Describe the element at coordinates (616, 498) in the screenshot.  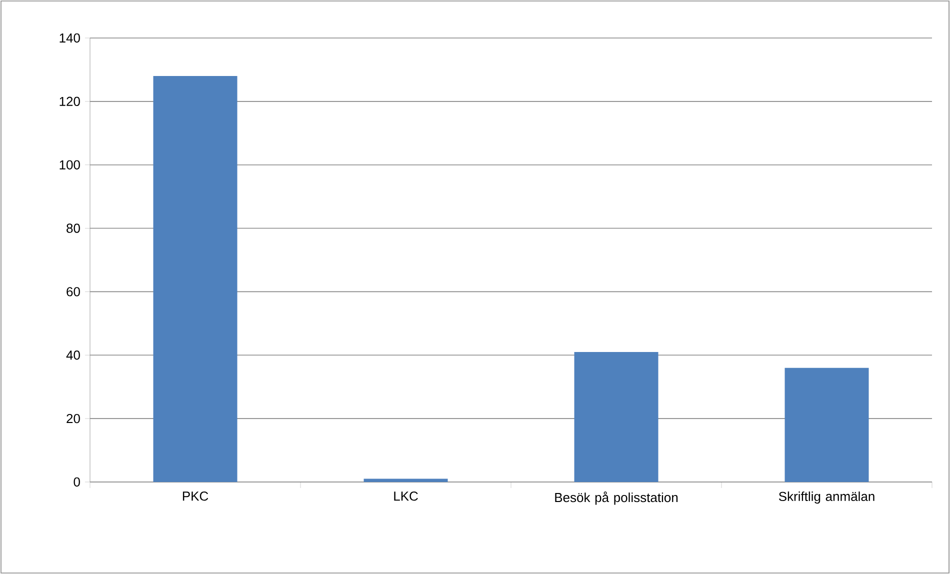
I see `x-tick-label: Besök på polisstation` at that location.